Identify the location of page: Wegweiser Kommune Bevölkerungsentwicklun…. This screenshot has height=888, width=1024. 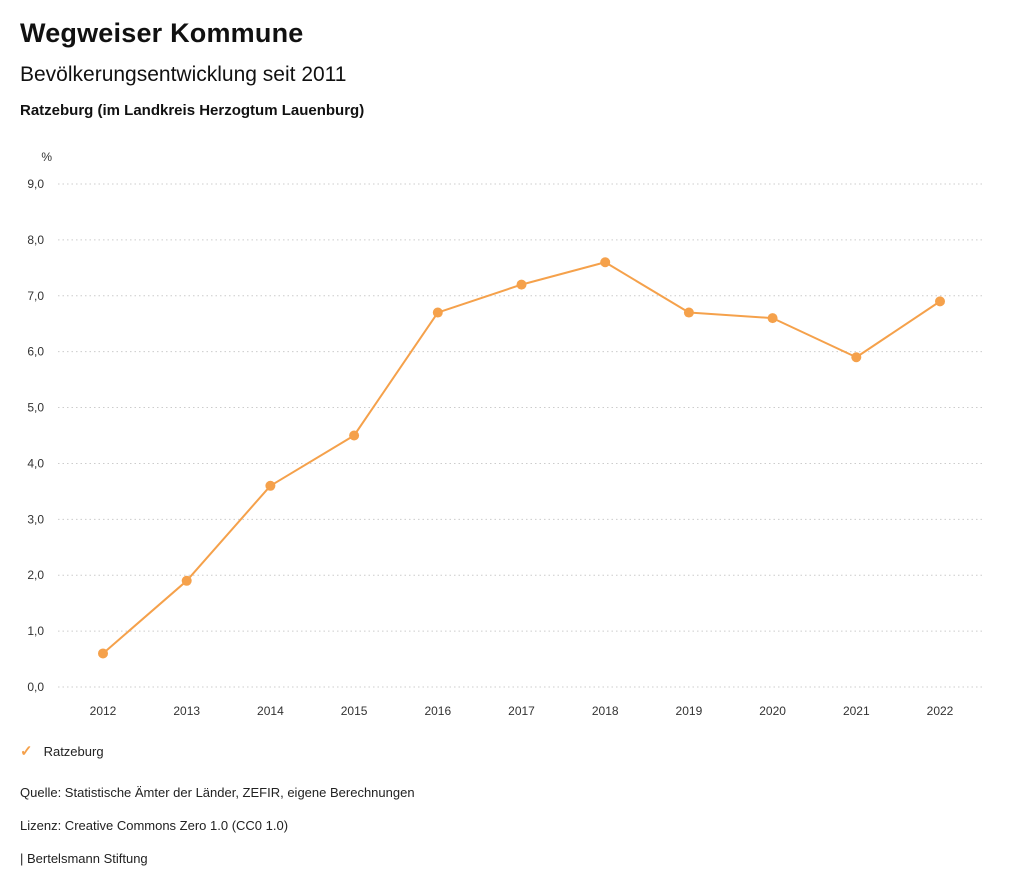
(512, 59).